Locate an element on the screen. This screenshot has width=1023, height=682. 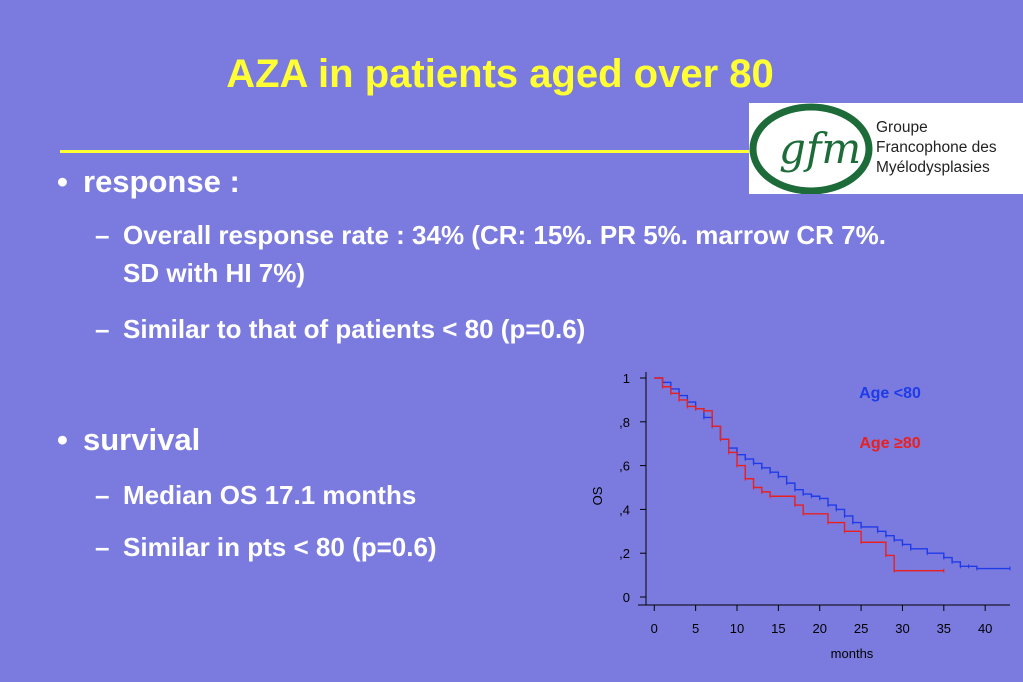
x-tick-label: 30 is located at coordinates (902, 628).